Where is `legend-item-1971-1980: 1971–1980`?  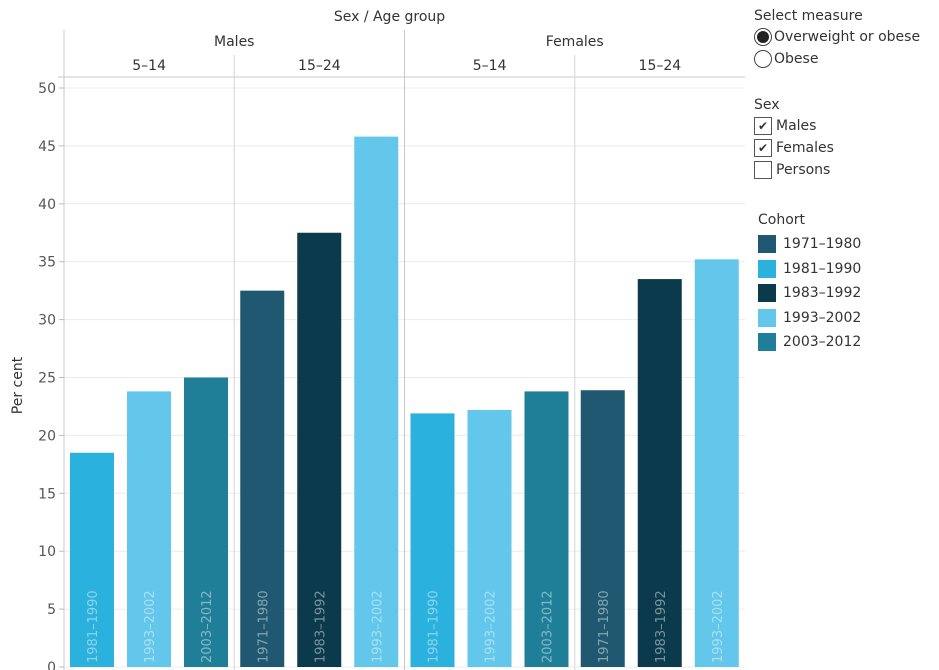 legend-item-1971-1980: 1971–1980 is located at coordinates (809, 244).